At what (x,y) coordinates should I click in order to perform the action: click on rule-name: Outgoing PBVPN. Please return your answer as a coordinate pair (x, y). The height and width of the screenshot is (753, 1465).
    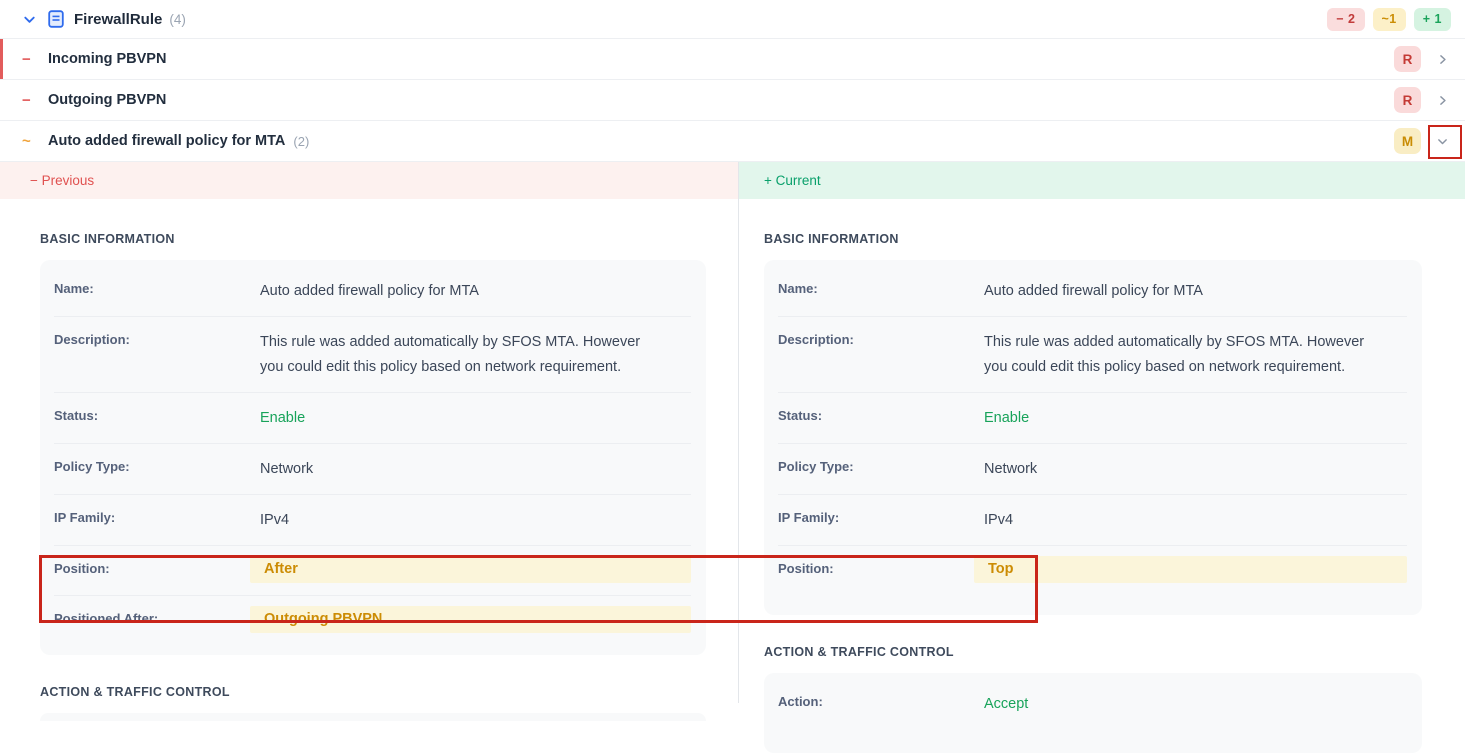
    Looking at the image, I should click on (107, 100).